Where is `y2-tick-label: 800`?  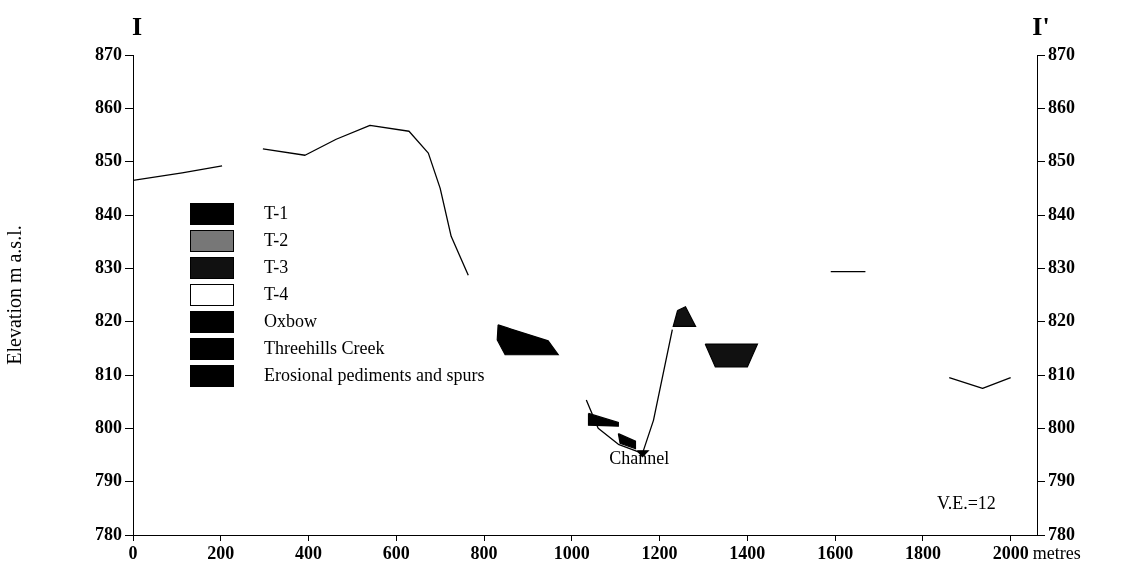 y2-tick-label: 800 is located at coordinates (1061, 426).